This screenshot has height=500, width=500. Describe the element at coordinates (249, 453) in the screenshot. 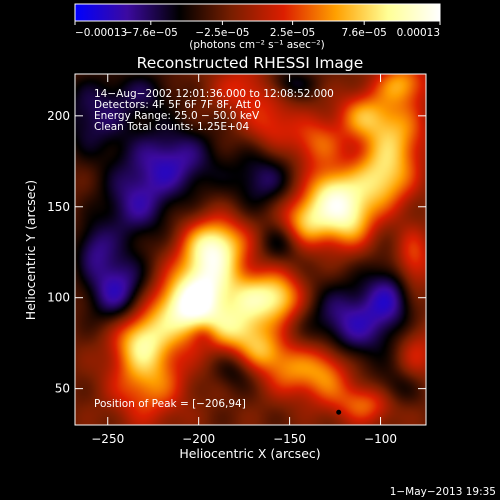

I see `x-axis-label: Heliocentric X (arcsec)` at that location.